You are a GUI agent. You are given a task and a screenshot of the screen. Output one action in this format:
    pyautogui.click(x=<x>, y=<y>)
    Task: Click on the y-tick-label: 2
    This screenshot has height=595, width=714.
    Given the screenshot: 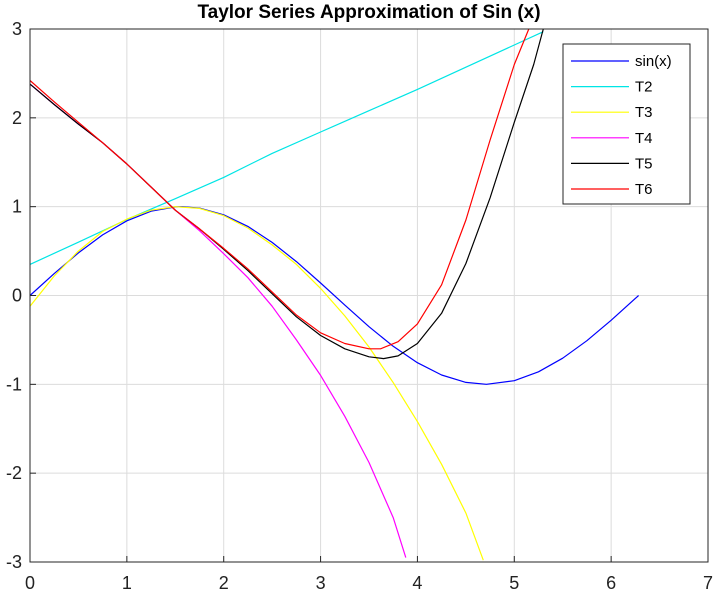 What is the action you would take?
    pyautogui.click(x=17, y=118)
    